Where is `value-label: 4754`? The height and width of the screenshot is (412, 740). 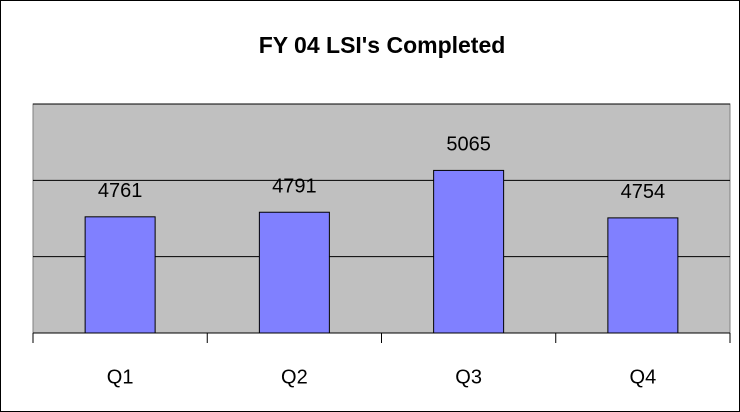
value-label: 4754 is located at coordinates (643, 192).